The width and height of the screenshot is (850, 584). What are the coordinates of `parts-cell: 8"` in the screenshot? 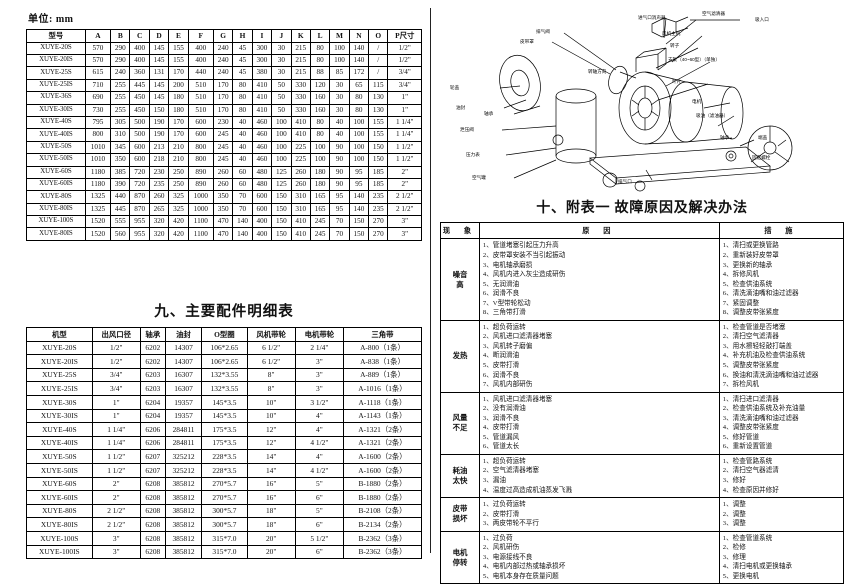 It's located at (271, 375).